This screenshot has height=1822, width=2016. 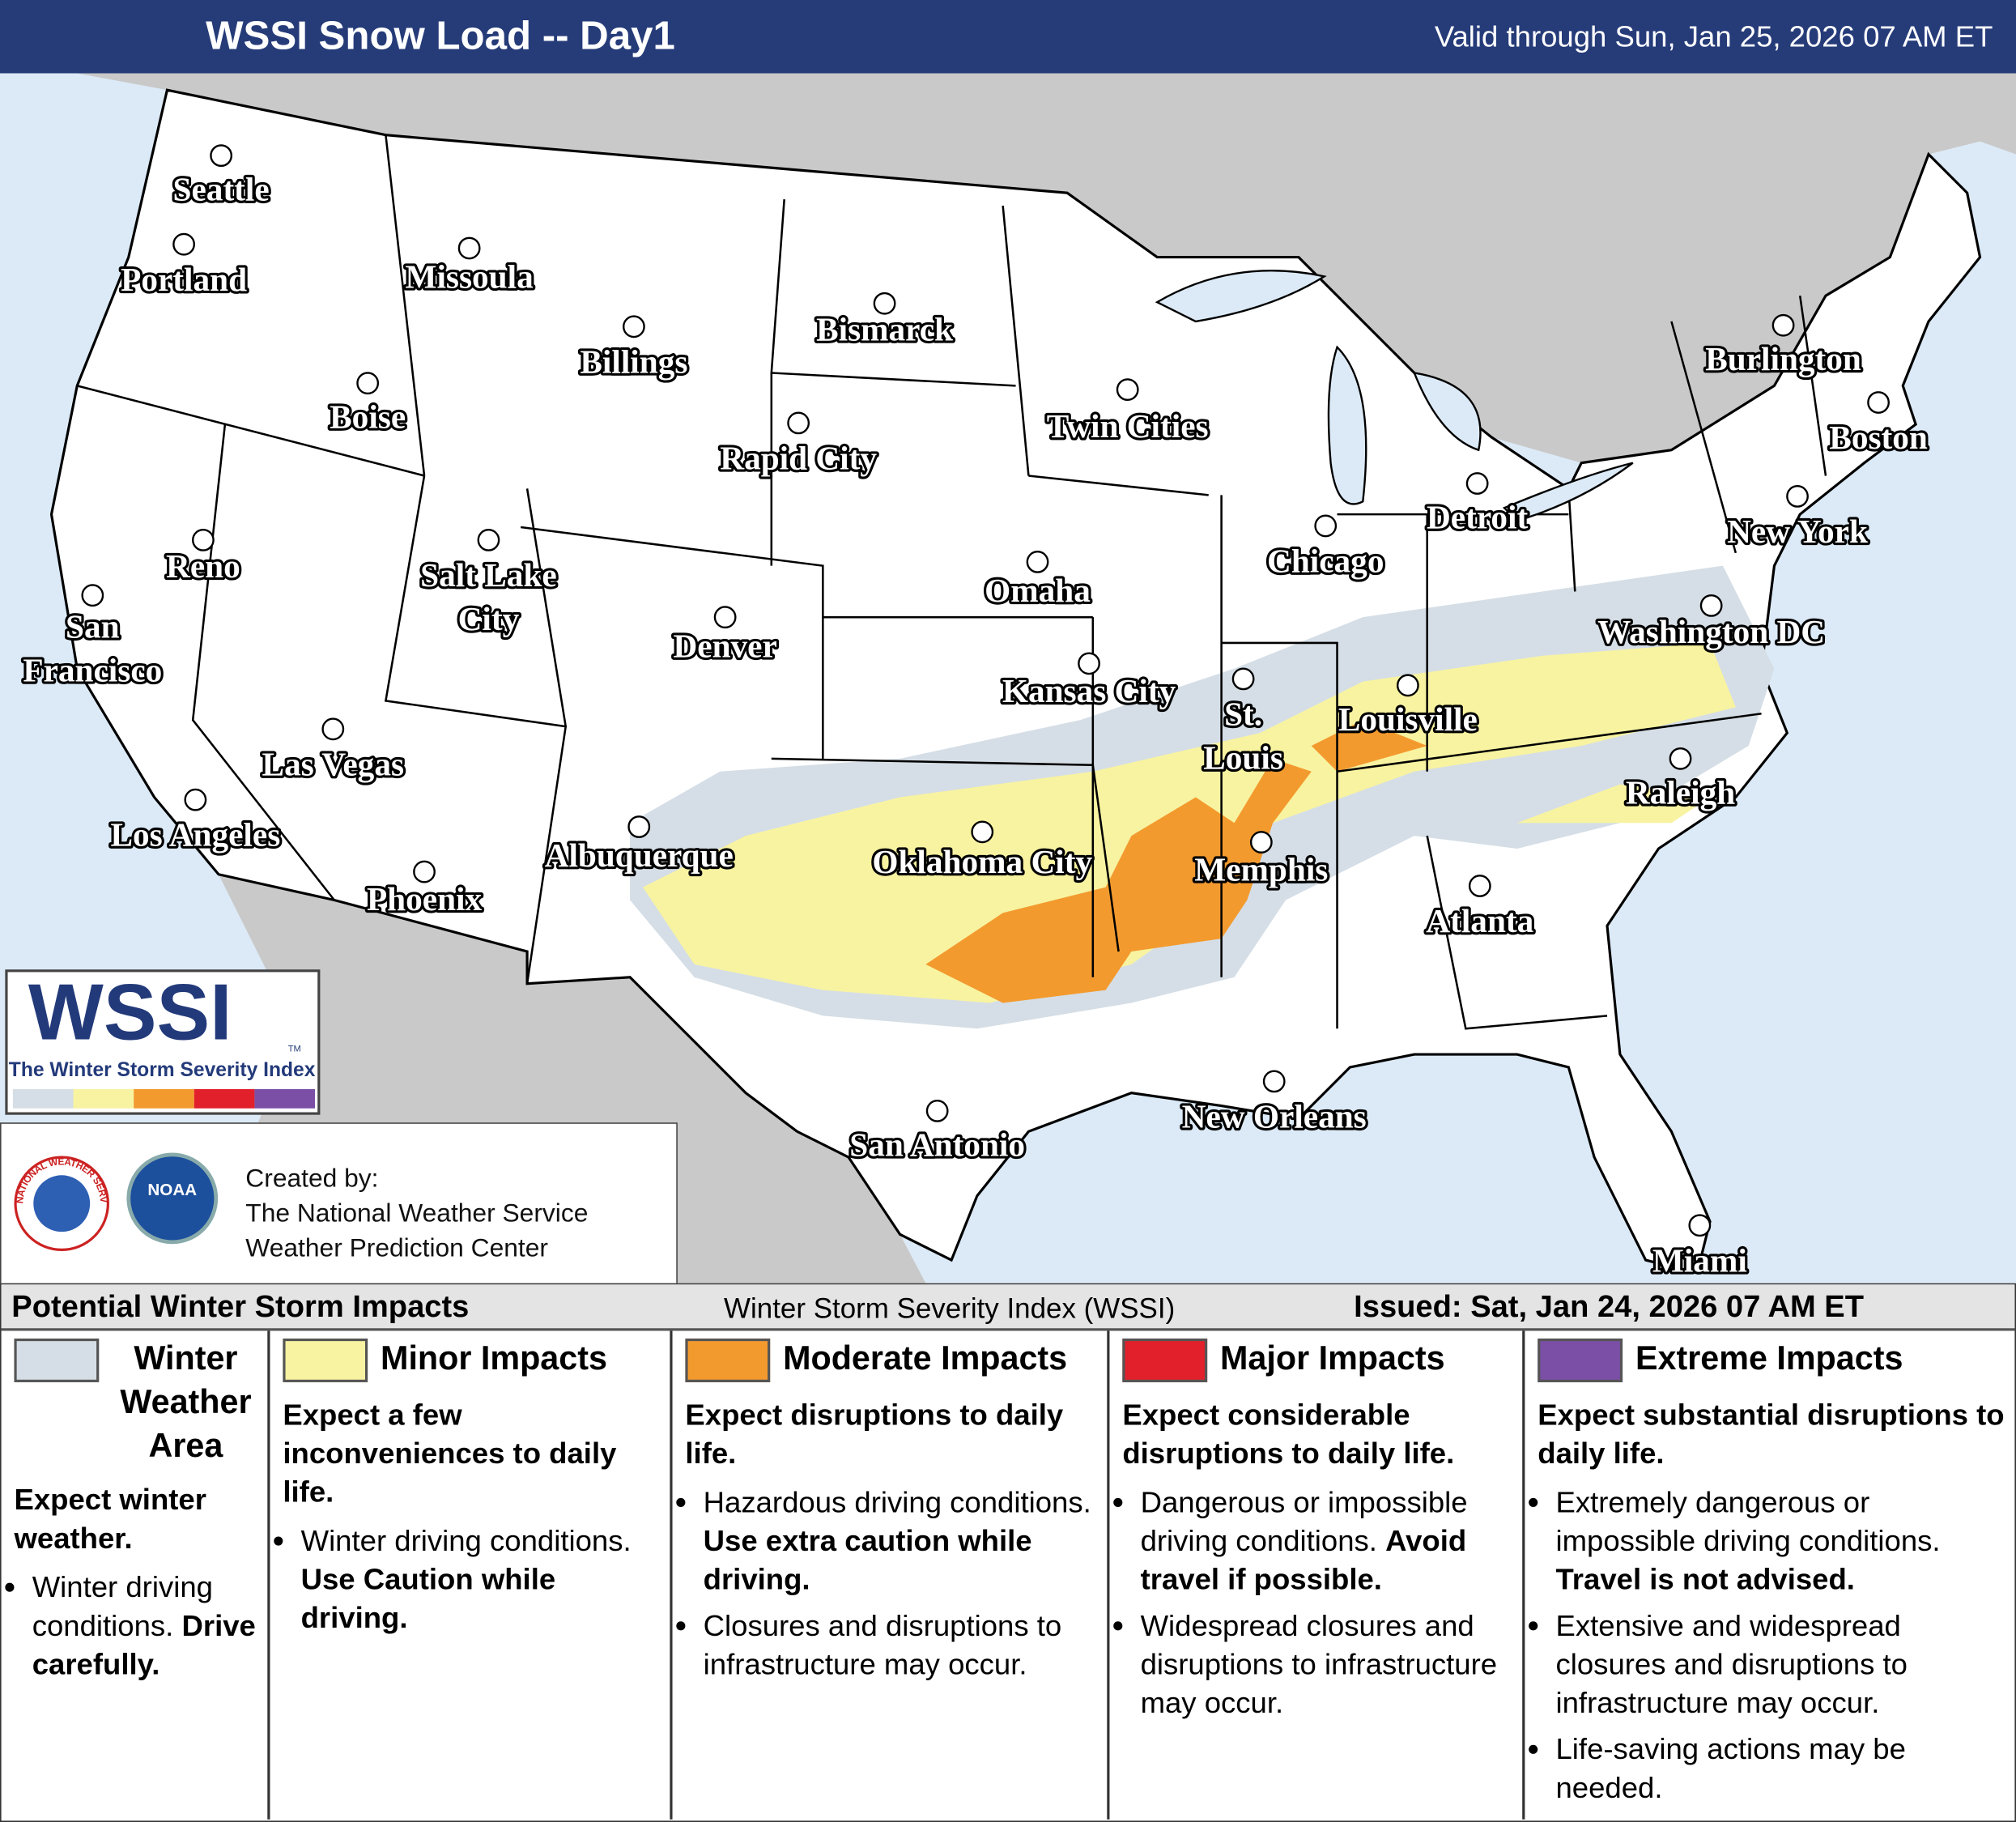 What do you see at coordinates (123, 1605) in the screenshot?
I see `bullet-text: Winter driving conditions.` at bounding box center [123, 1605].